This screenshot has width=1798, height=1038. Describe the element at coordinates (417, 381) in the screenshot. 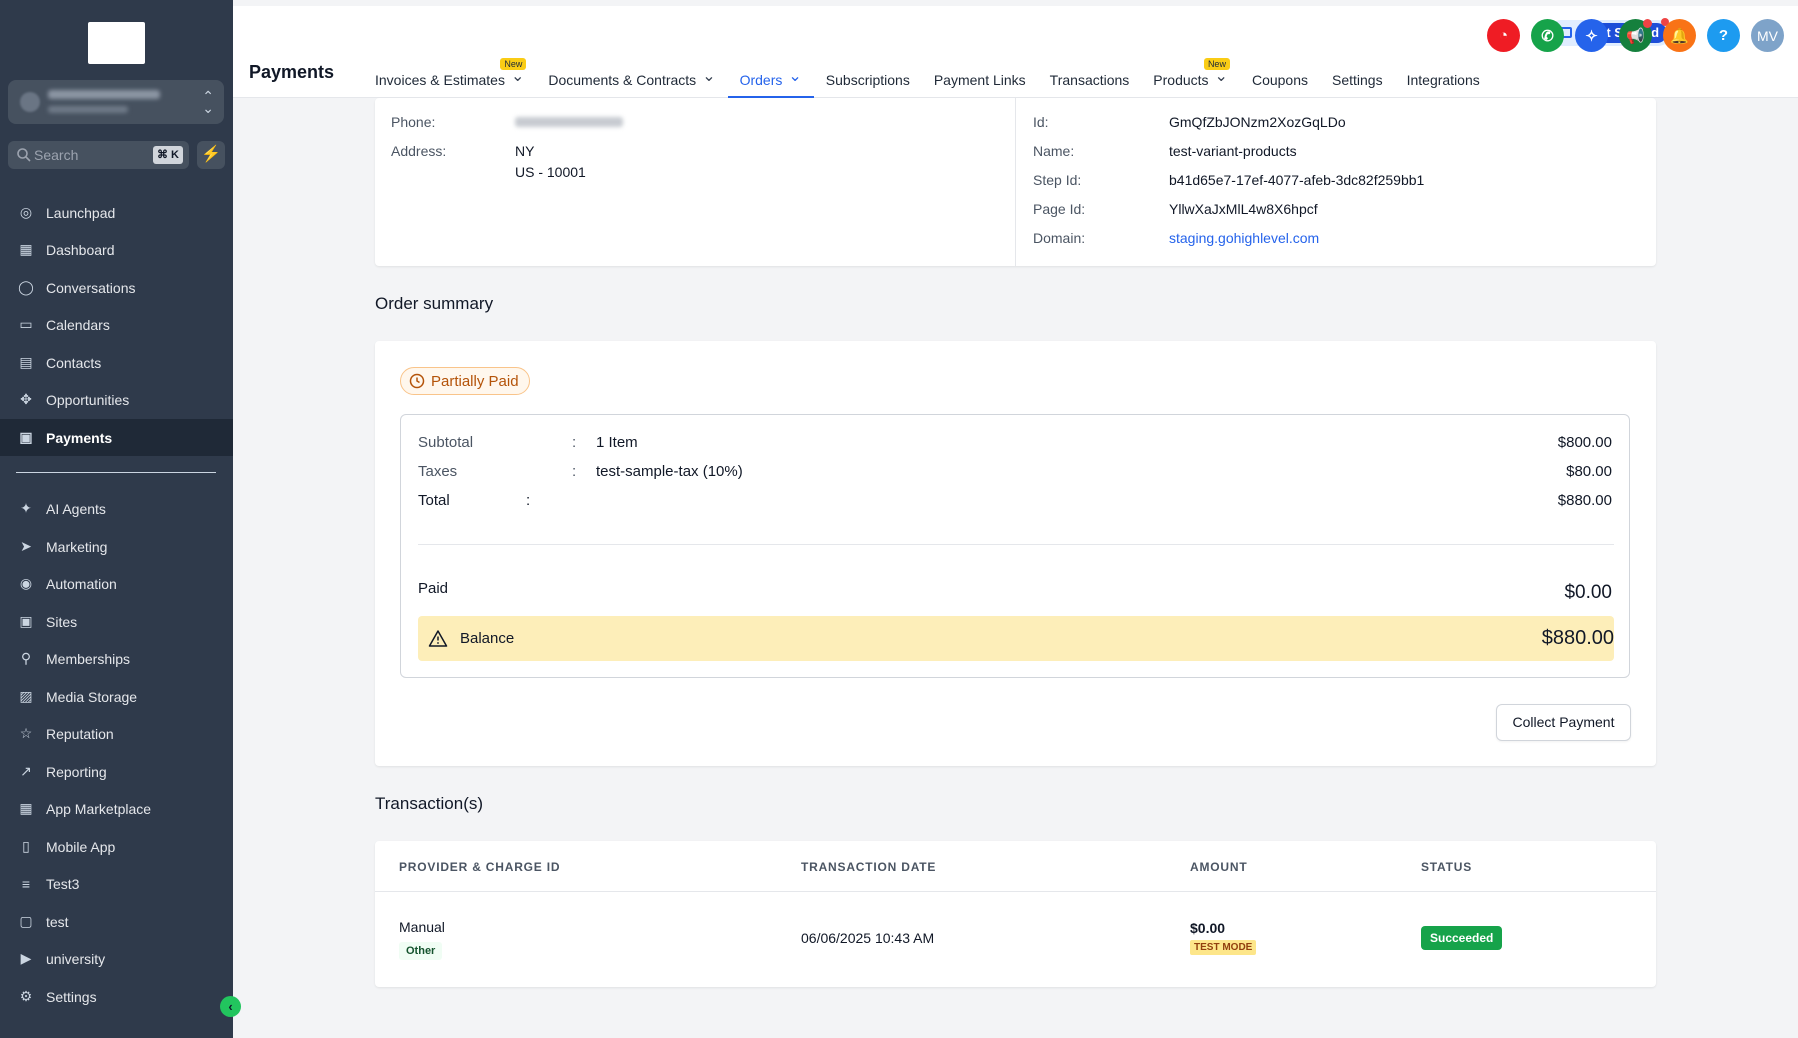

I see `clock-icon` at that location.